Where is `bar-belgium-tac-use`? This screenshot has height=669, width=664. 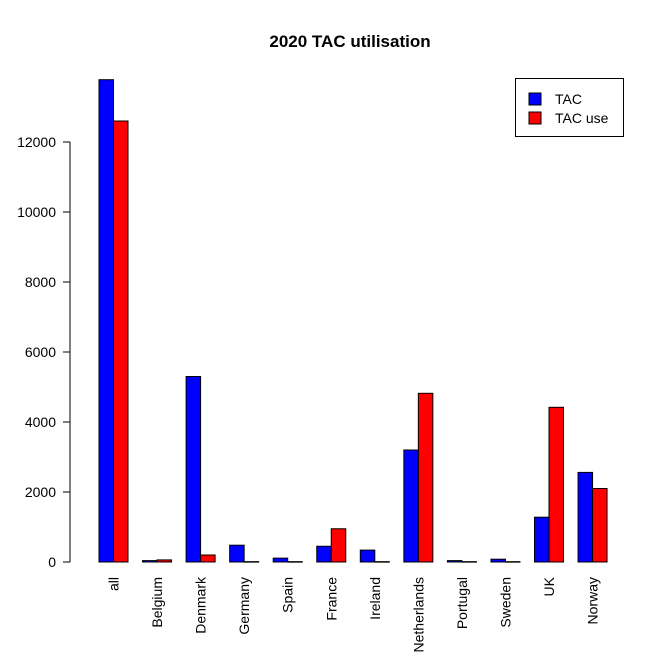
bar-belgium-tac-use is located at coordinates (164, 561).